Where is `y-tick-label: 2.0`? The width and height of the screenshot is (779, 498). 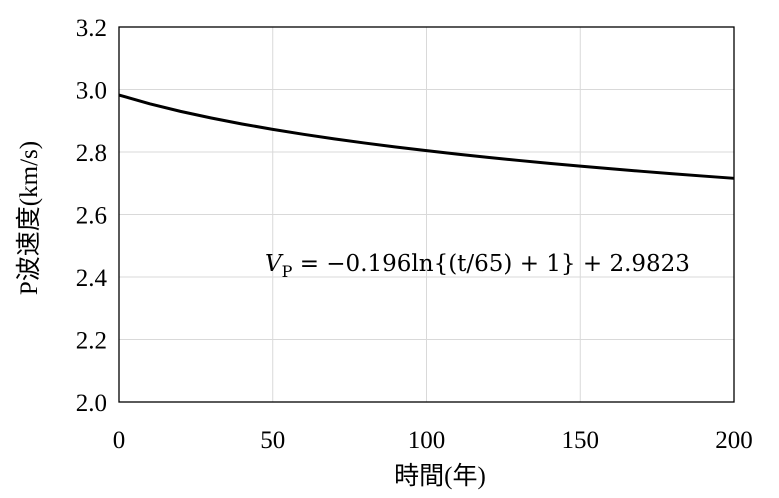
y-tick-label: 2.0 is located at coordinates (91, 403).